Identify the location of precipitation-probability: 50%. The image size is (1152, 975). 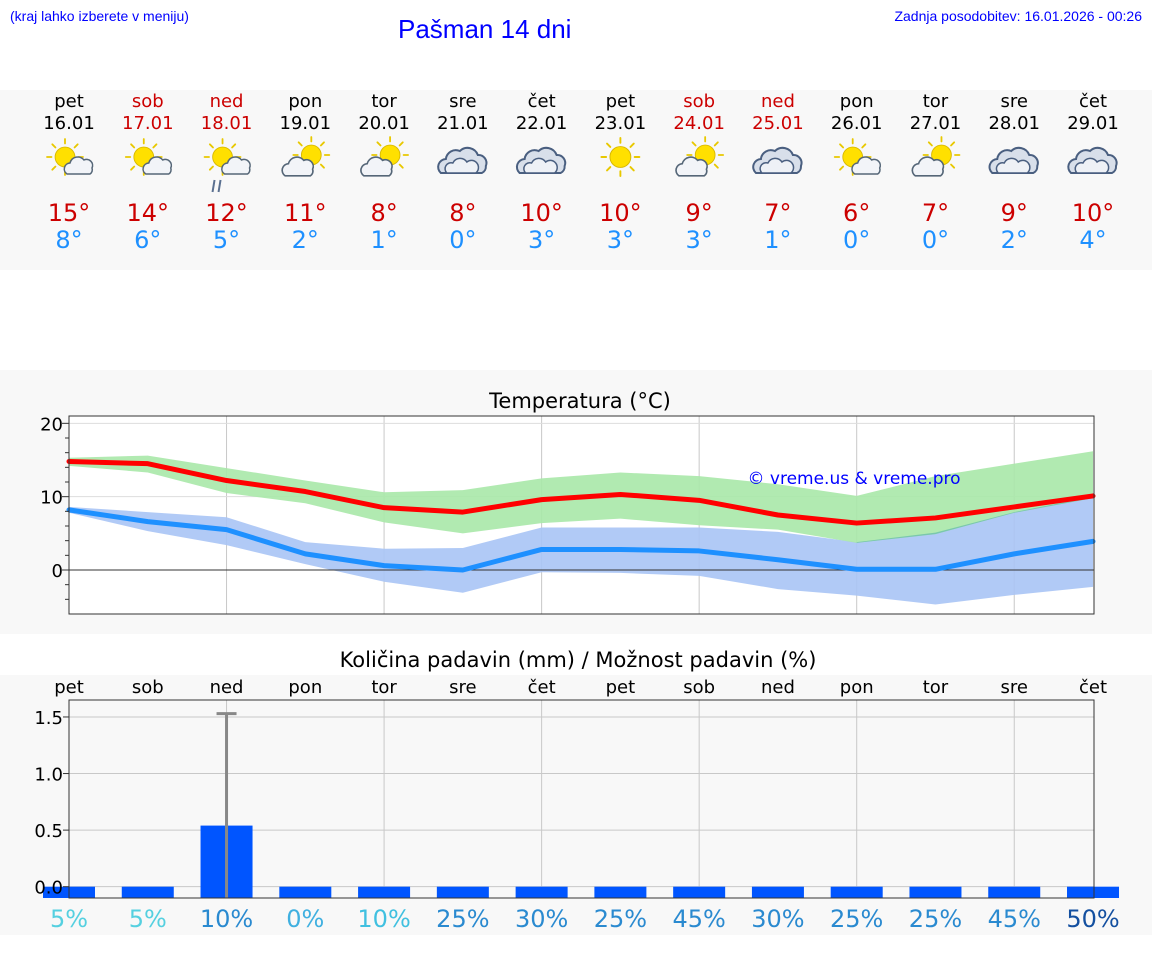
(1092, 919).